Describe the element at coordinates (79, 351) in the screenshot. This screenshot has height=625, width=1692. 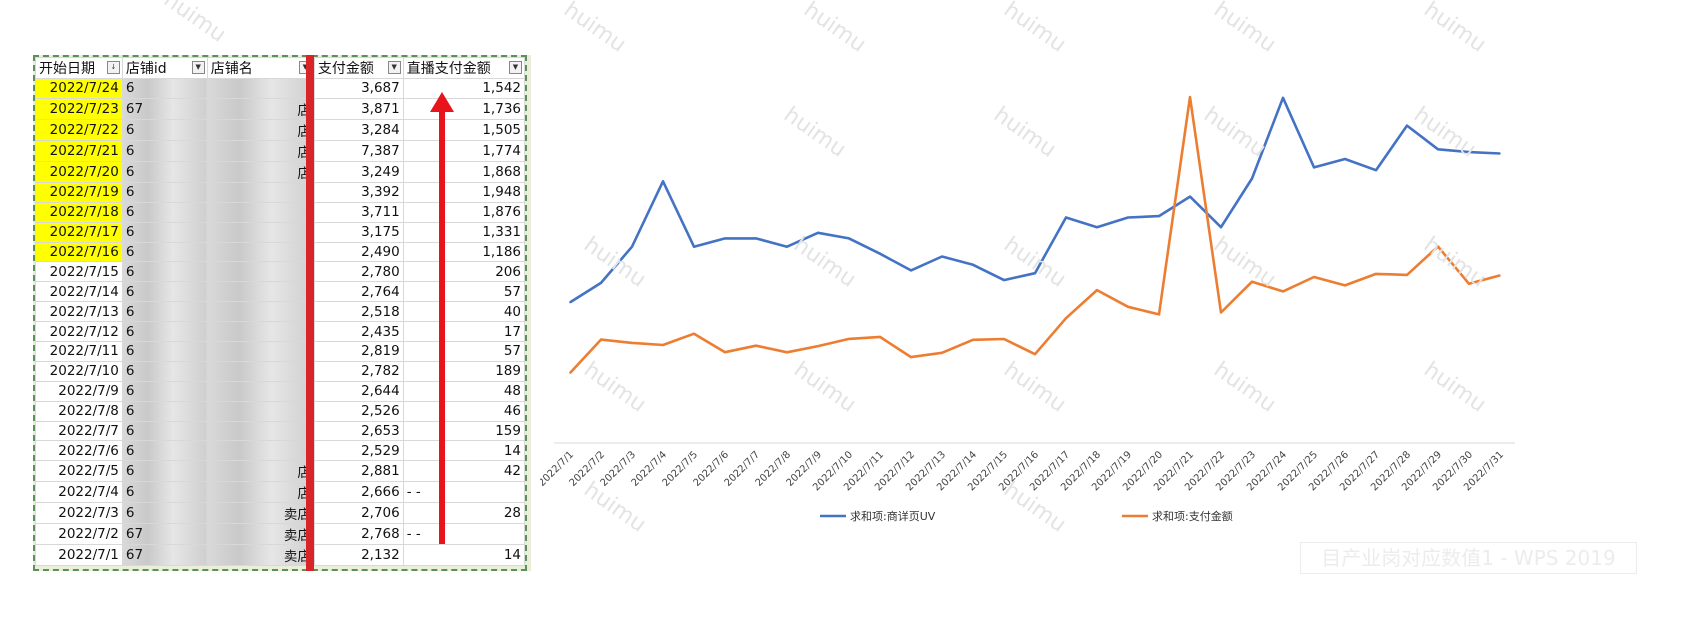
I see `cell-date: 2022/7/11` at that location.